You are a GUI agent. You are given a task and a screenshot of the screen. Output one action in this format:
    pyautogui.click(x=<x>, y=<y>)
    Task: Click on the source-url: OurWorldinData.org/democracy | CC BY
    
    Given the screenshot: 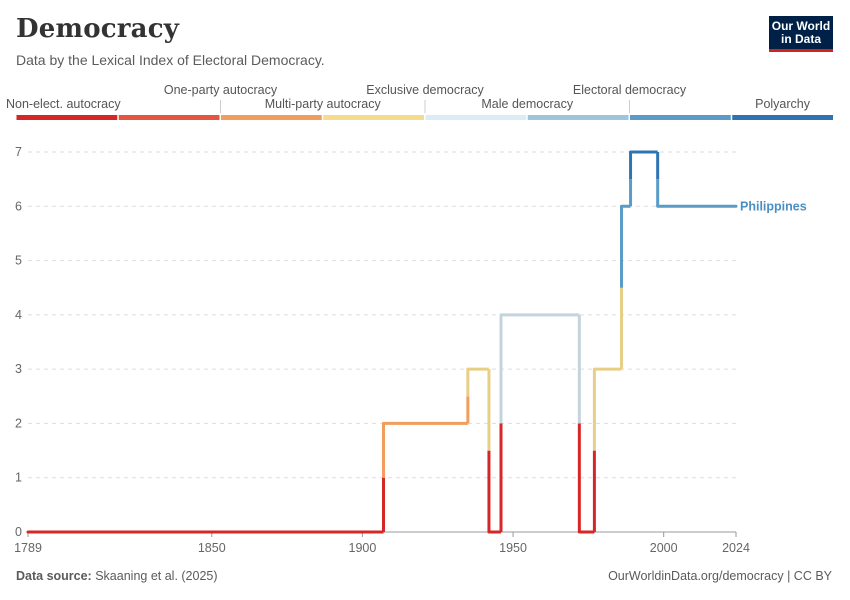 What is the action you would take?
    pyautogui.click(x=720, y=576)
    